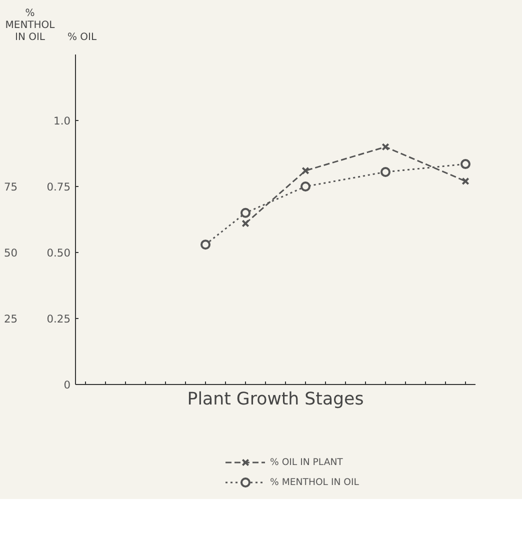  I want to click on y2-tick-label: 25, so click(11, 319).